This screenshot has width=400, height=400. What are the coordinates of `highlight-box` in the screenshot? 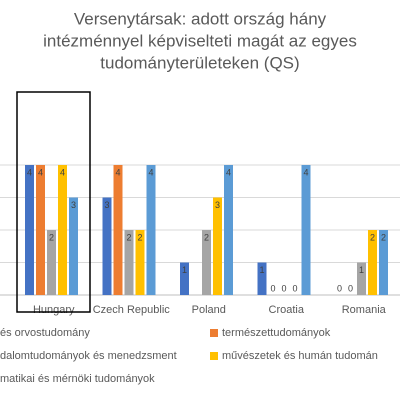 It's located at (53, 202).